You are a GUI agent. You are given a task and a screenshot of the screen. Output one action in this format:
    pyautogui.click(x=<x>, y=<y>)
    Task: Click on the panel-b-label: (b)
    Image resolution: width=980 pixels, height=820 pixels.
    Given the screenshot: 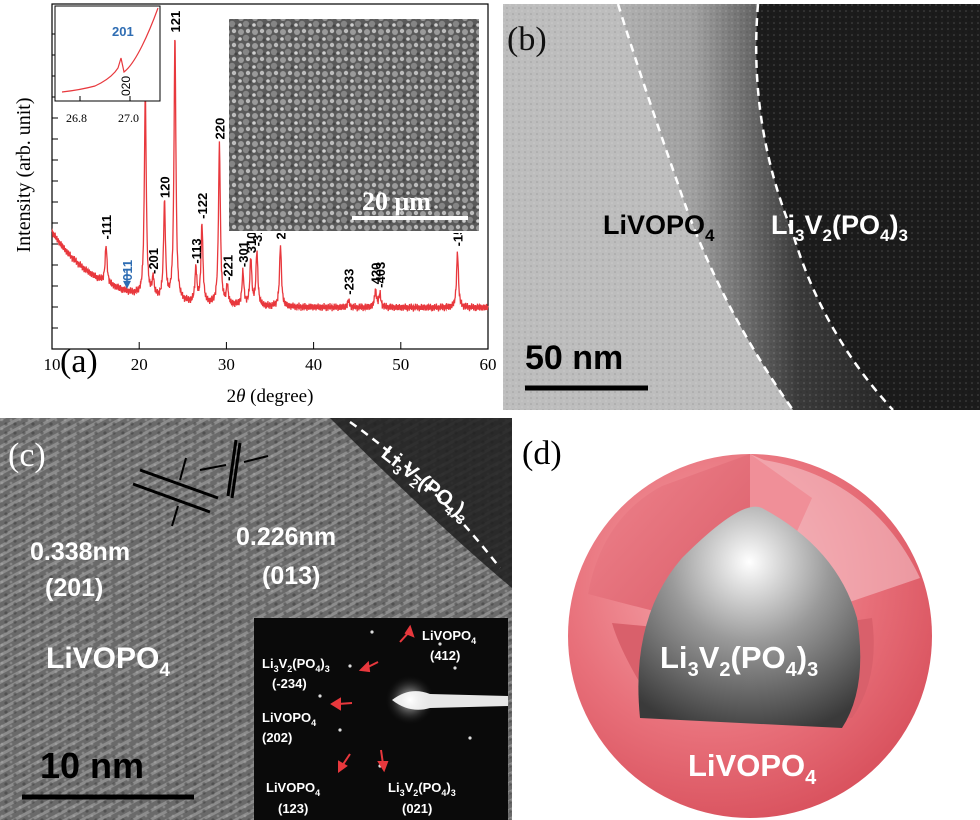 What is the action you would take?
    pyautogui.click(x=527, y=39)
    